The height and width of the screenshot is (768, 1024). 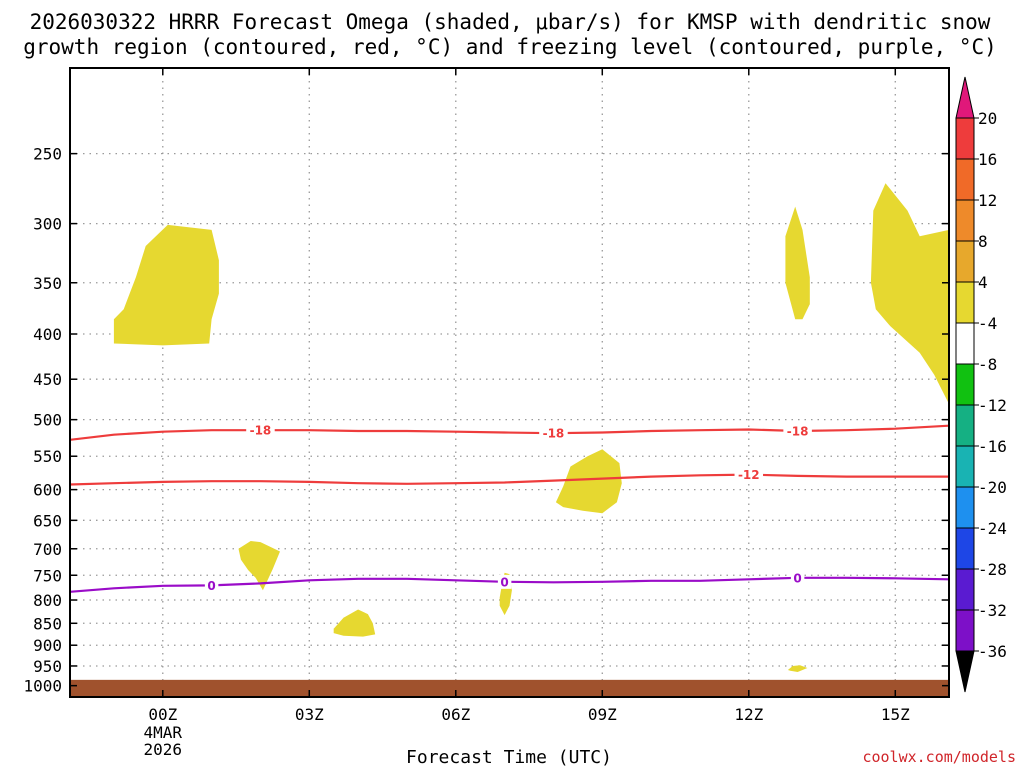 What do you see at coordinates (987, 159) in the screenshot?
I see `colorbar-label: 16` at bounding box center [987, 159].